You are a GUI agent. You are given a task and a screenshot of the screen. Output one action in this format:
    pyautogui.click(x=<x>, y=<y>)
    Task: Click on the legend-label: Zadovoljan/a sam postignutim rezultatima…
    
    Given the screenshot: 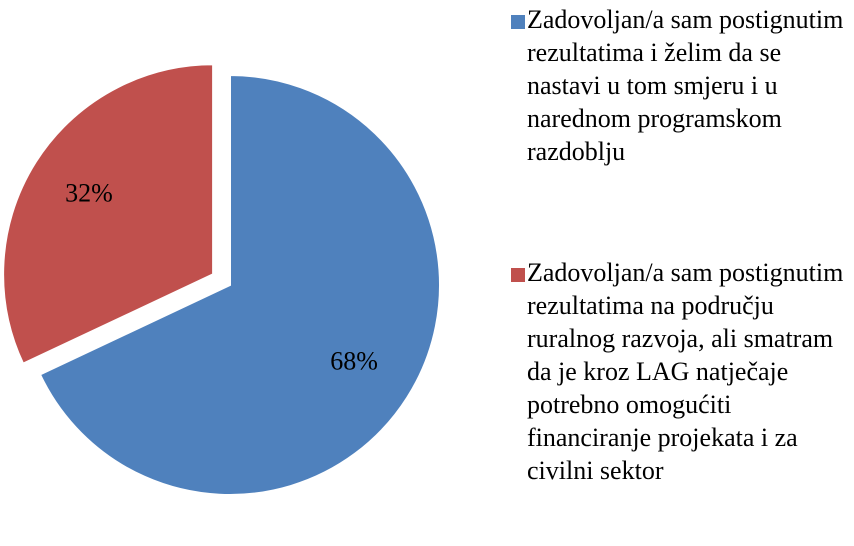 What is the action you would take?
    pyautogui.click(x=688, y=85)
    